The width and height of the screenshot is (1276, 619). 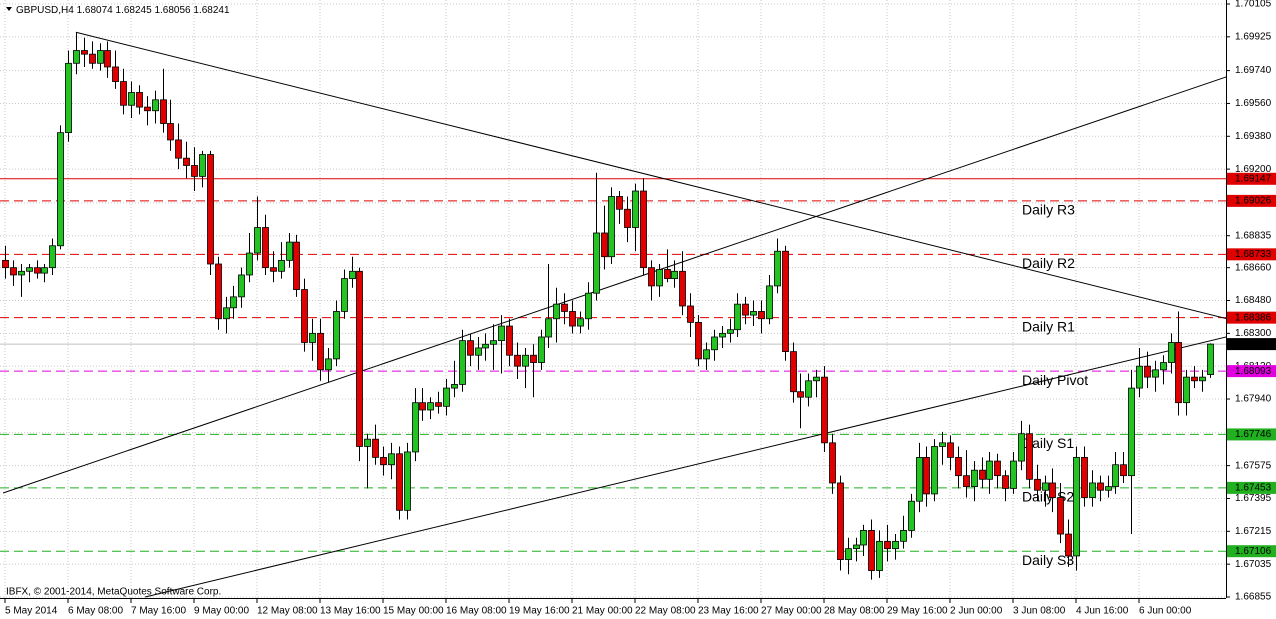 I want to click on x-tick-label: 6 Jun 00:00, so click(x=1165, y=611).